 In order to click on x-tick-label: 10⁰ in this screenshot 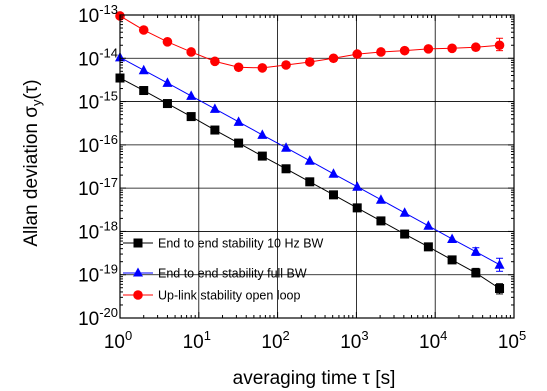, I will do `click(118, 340)`.